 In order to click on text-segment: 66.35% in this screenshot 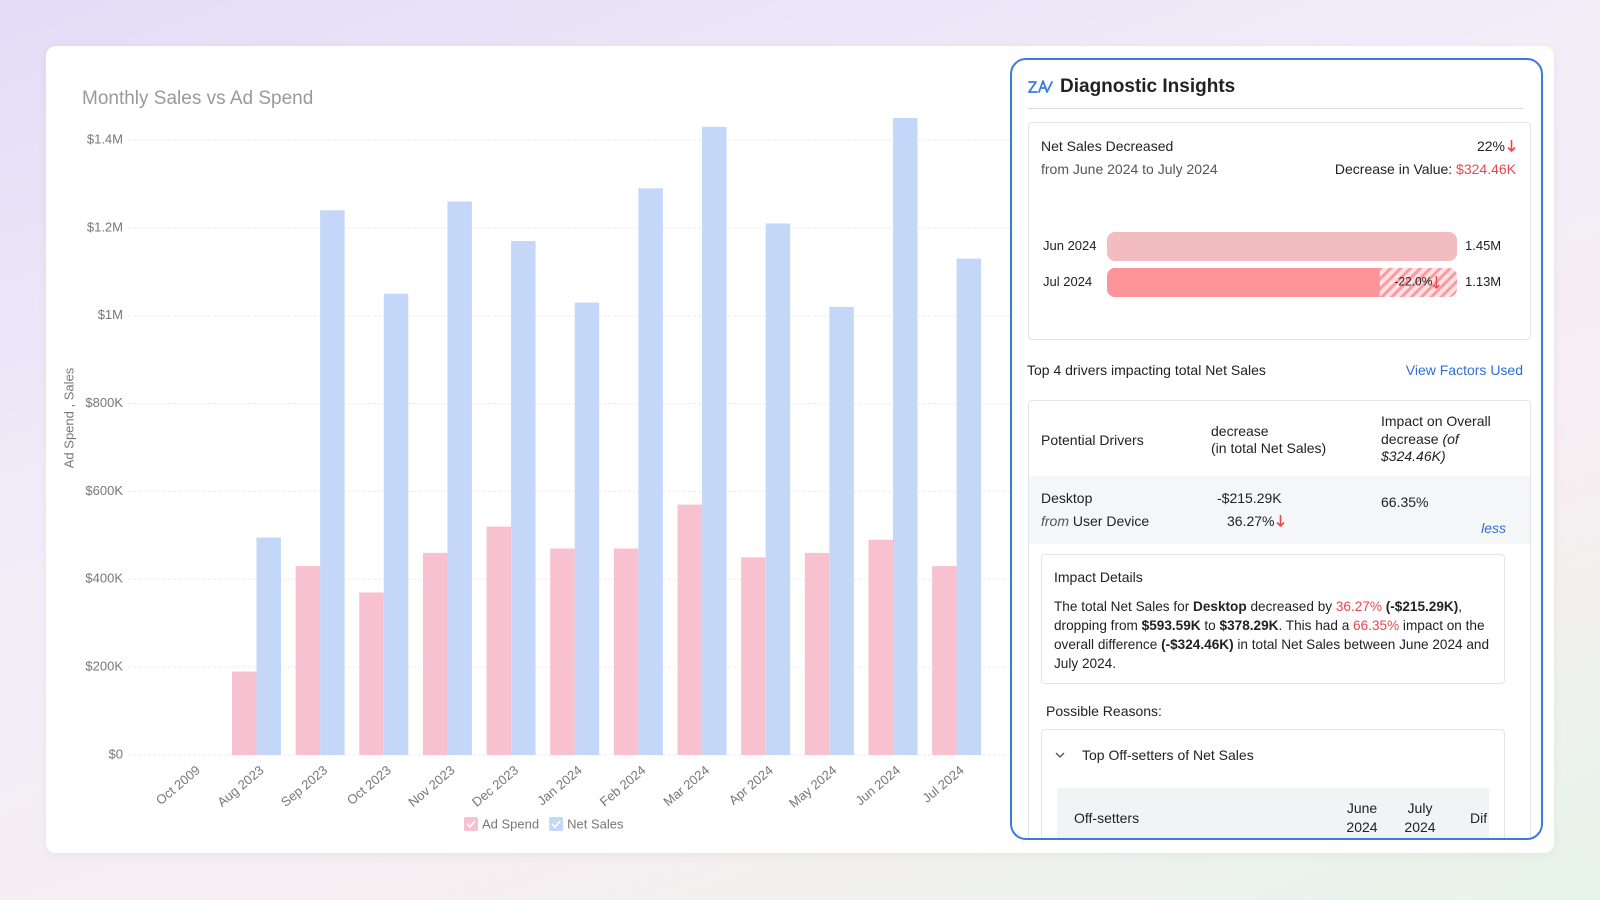, I will do `click(1376, 625)`.